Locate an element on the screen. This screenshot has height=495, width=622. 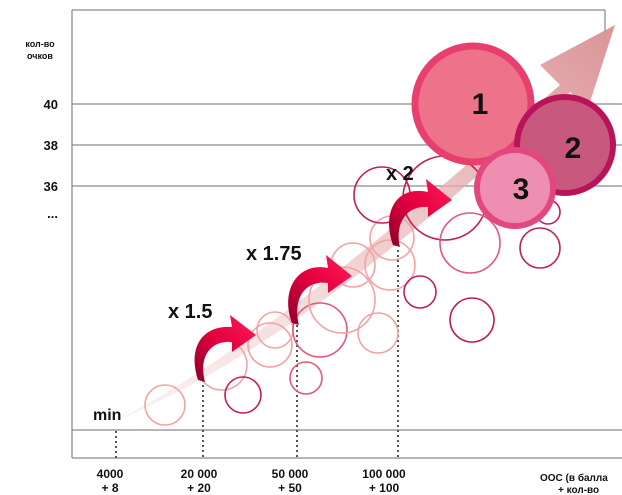
leader-rank-3: 3 is located at coordinates (521, 189).